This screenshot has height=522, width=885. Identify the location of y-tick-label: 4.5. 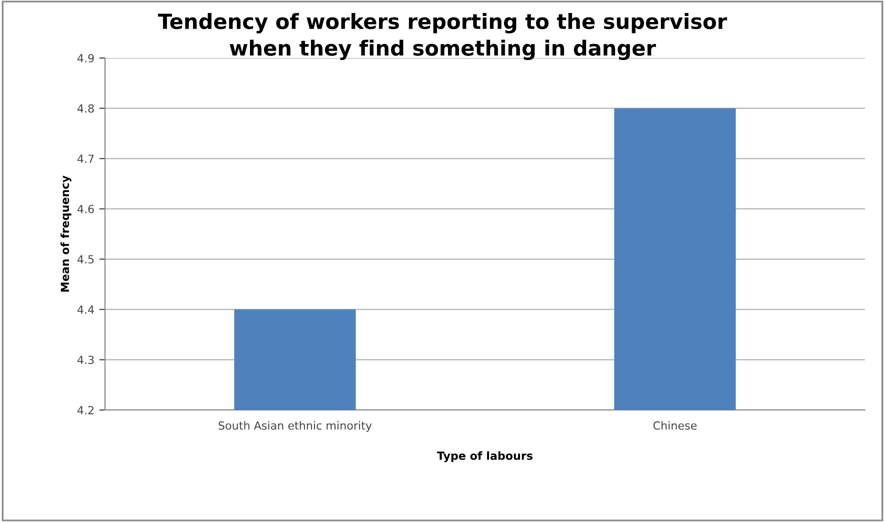
(85, 259).